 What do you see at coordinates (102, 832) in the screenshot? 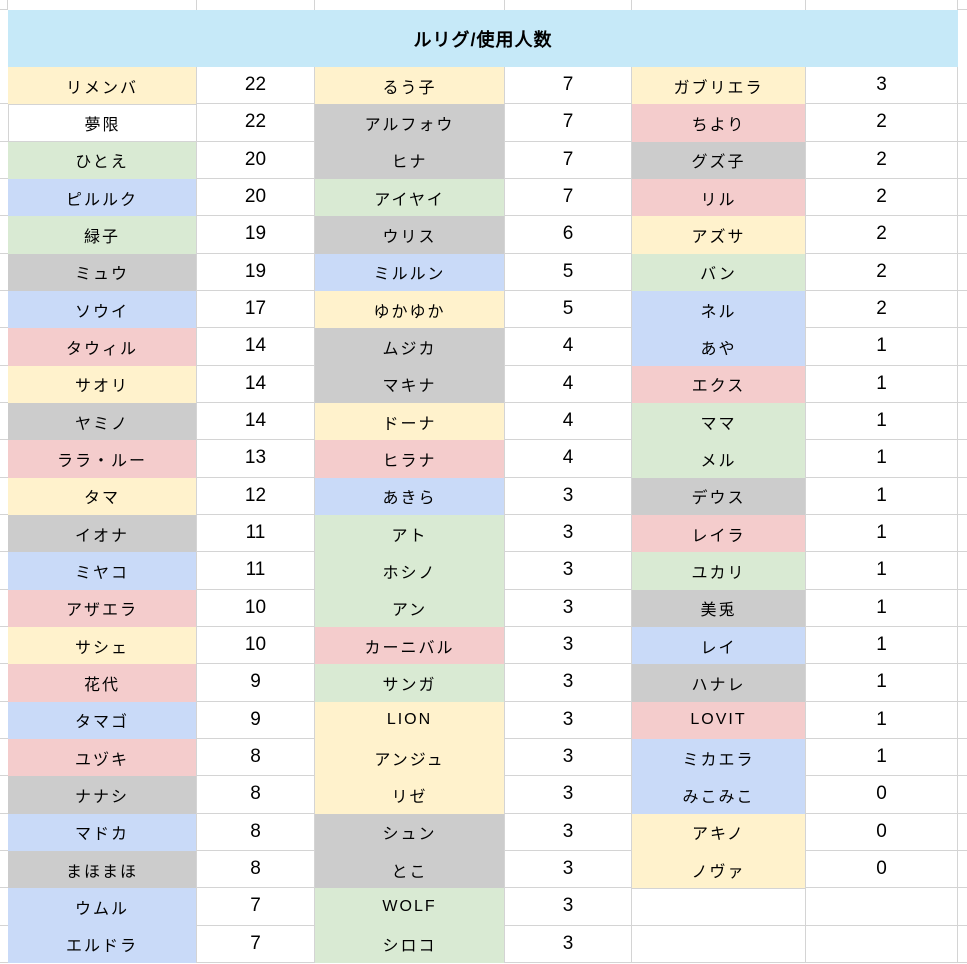
I see `lurig-name-cell: マドカ` at bounding box center [102, 832].